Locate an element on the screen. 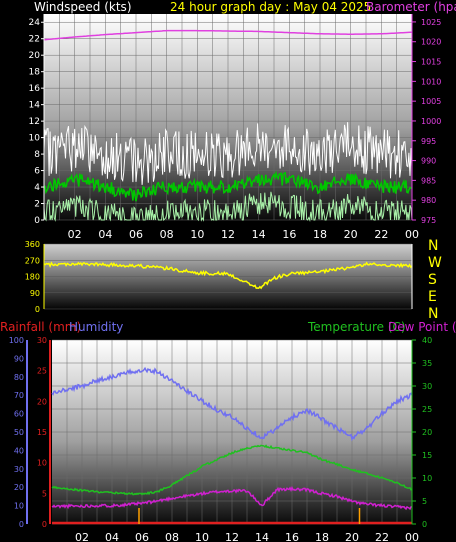 This screenshot has width=456, height=542. y-tick-label: 985 is located at coordinates (428, 180).